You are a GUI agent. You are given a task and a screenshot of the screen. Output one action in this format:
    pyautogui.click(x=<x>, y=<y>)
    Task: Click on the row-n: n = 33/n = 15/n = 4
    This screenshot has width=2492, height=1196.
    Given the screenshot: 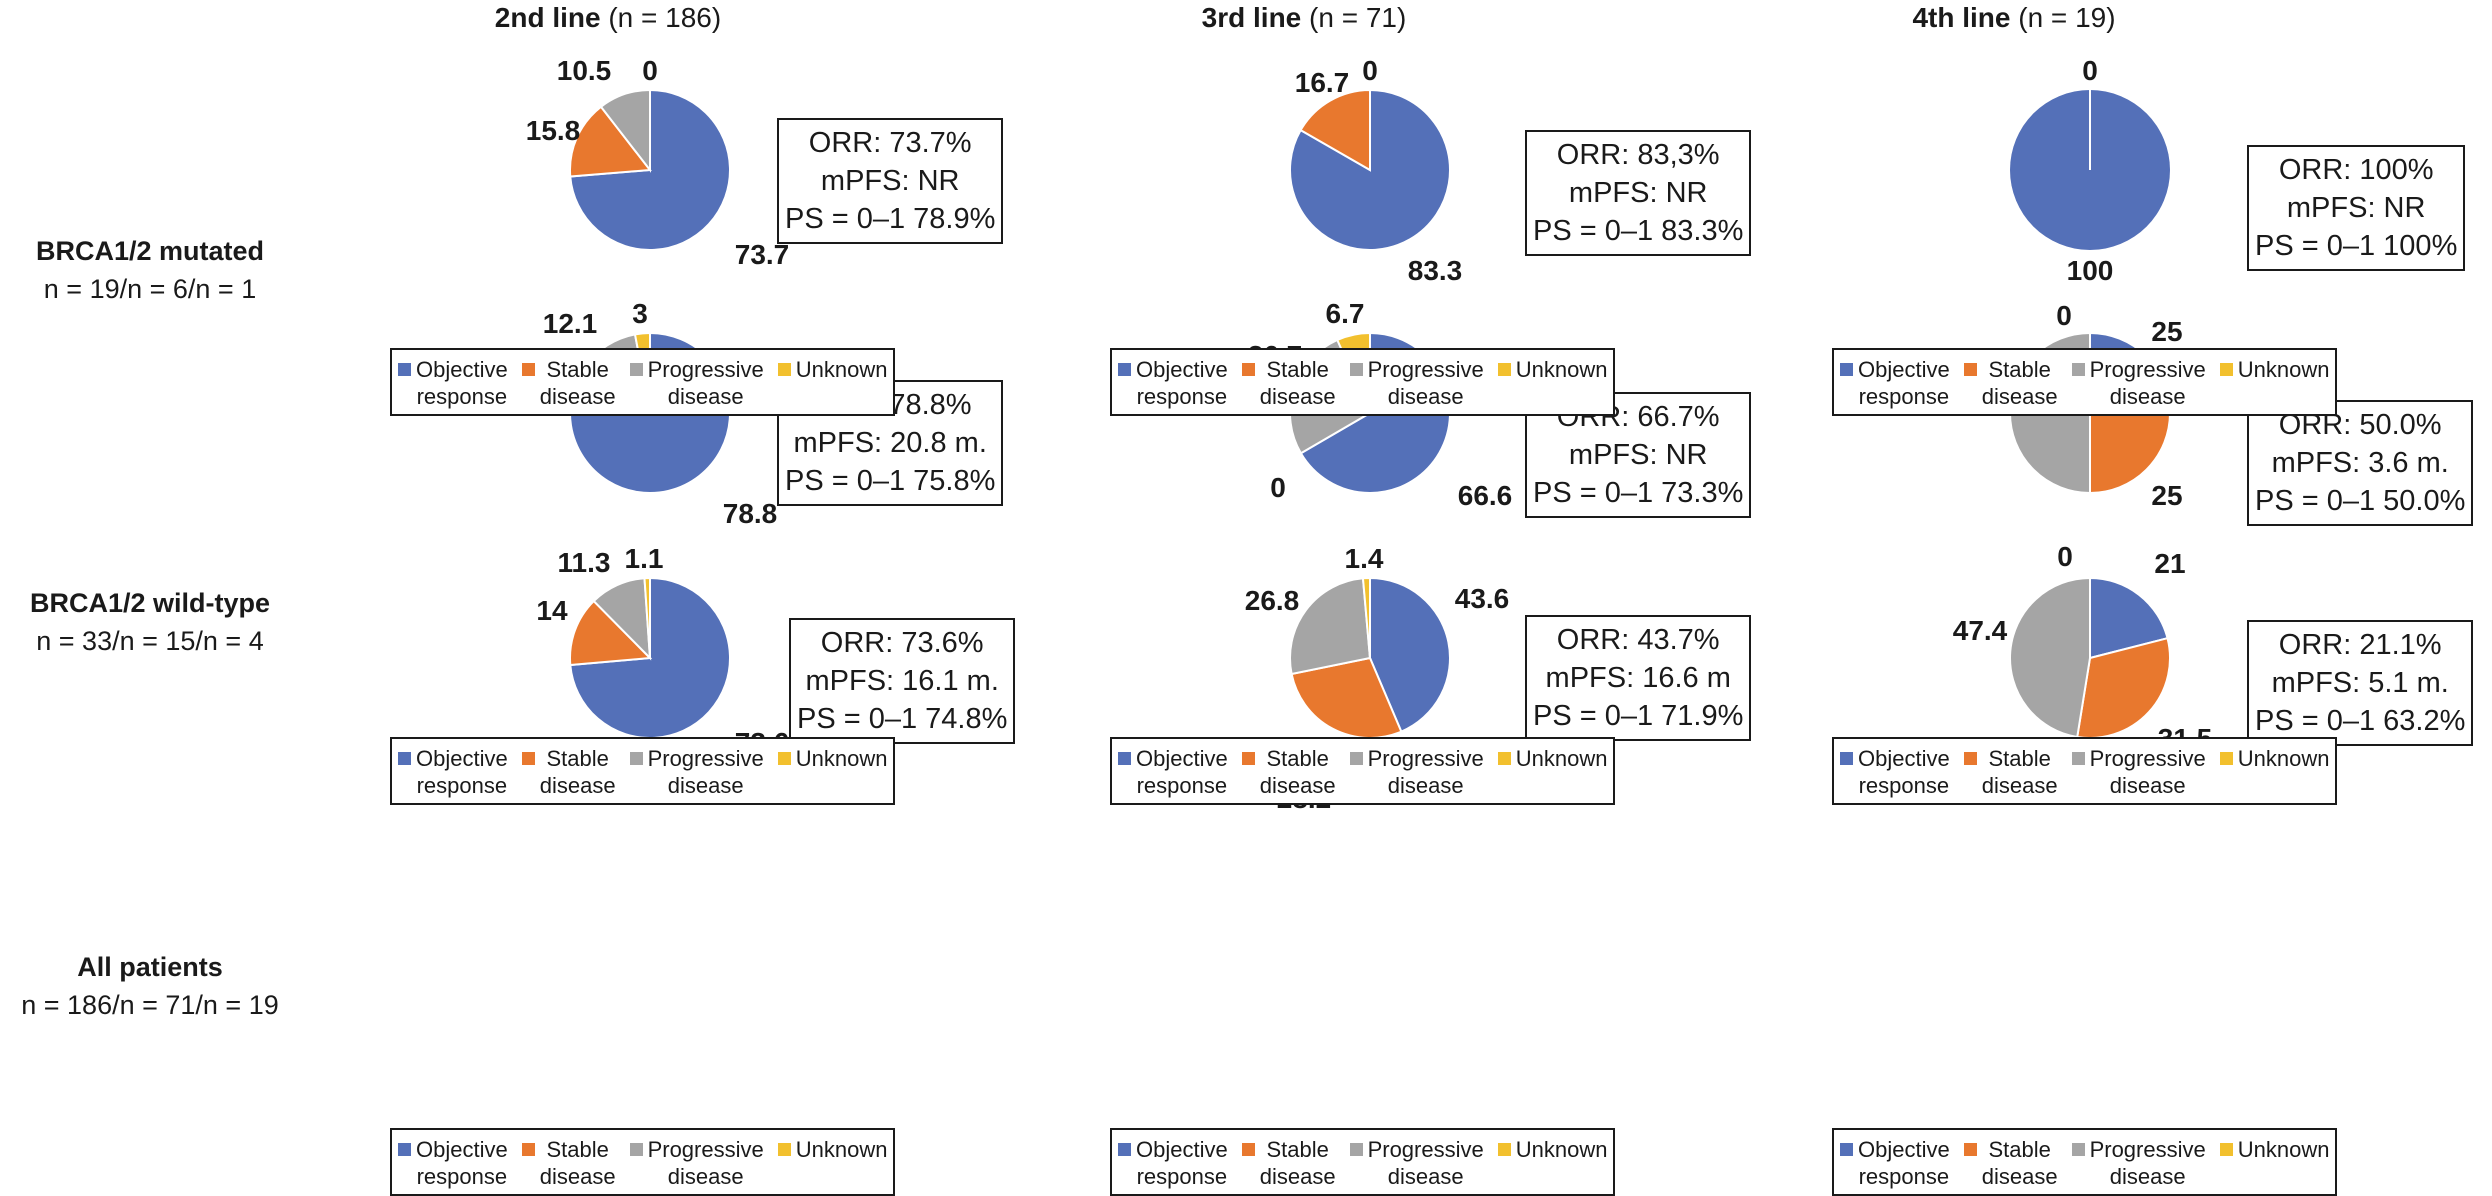 What is the action you would take?
    pyautogui.click(x=150, y=641)
    